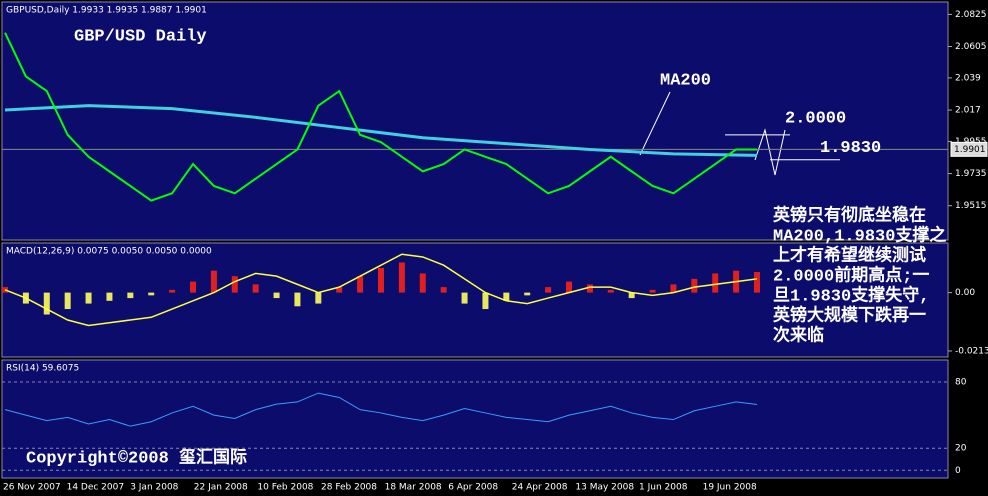 This screenshot has height=496, width=988. What do you see at coordinates (685, 80) in the screenshot?
I see `ma-label: MA200` at bounding box center [685, 80].